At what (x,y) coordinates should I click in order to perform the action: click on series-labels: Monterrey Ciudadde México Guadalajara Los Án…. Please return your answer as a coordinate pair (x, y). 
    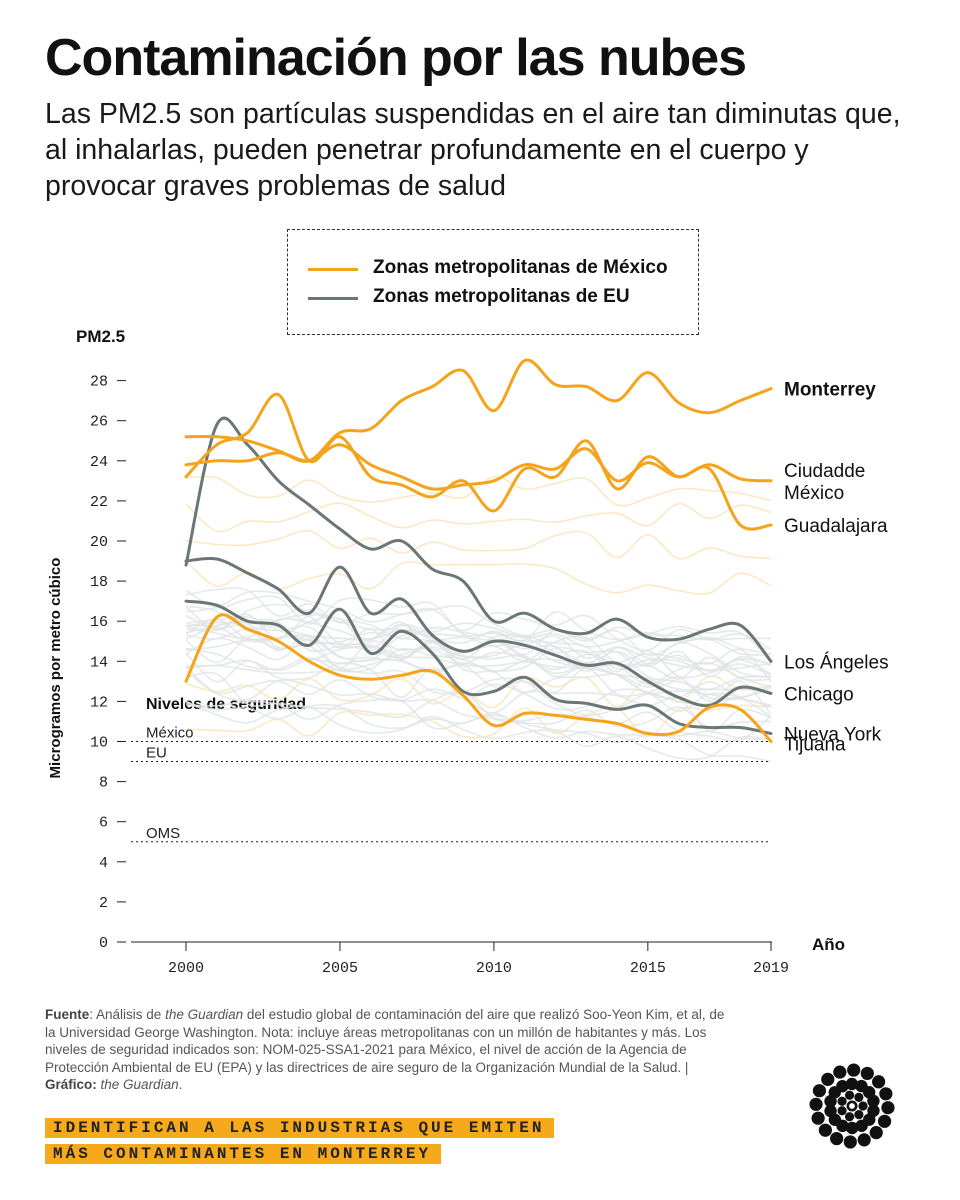
    Looking at the image, I should click on (836, 568).